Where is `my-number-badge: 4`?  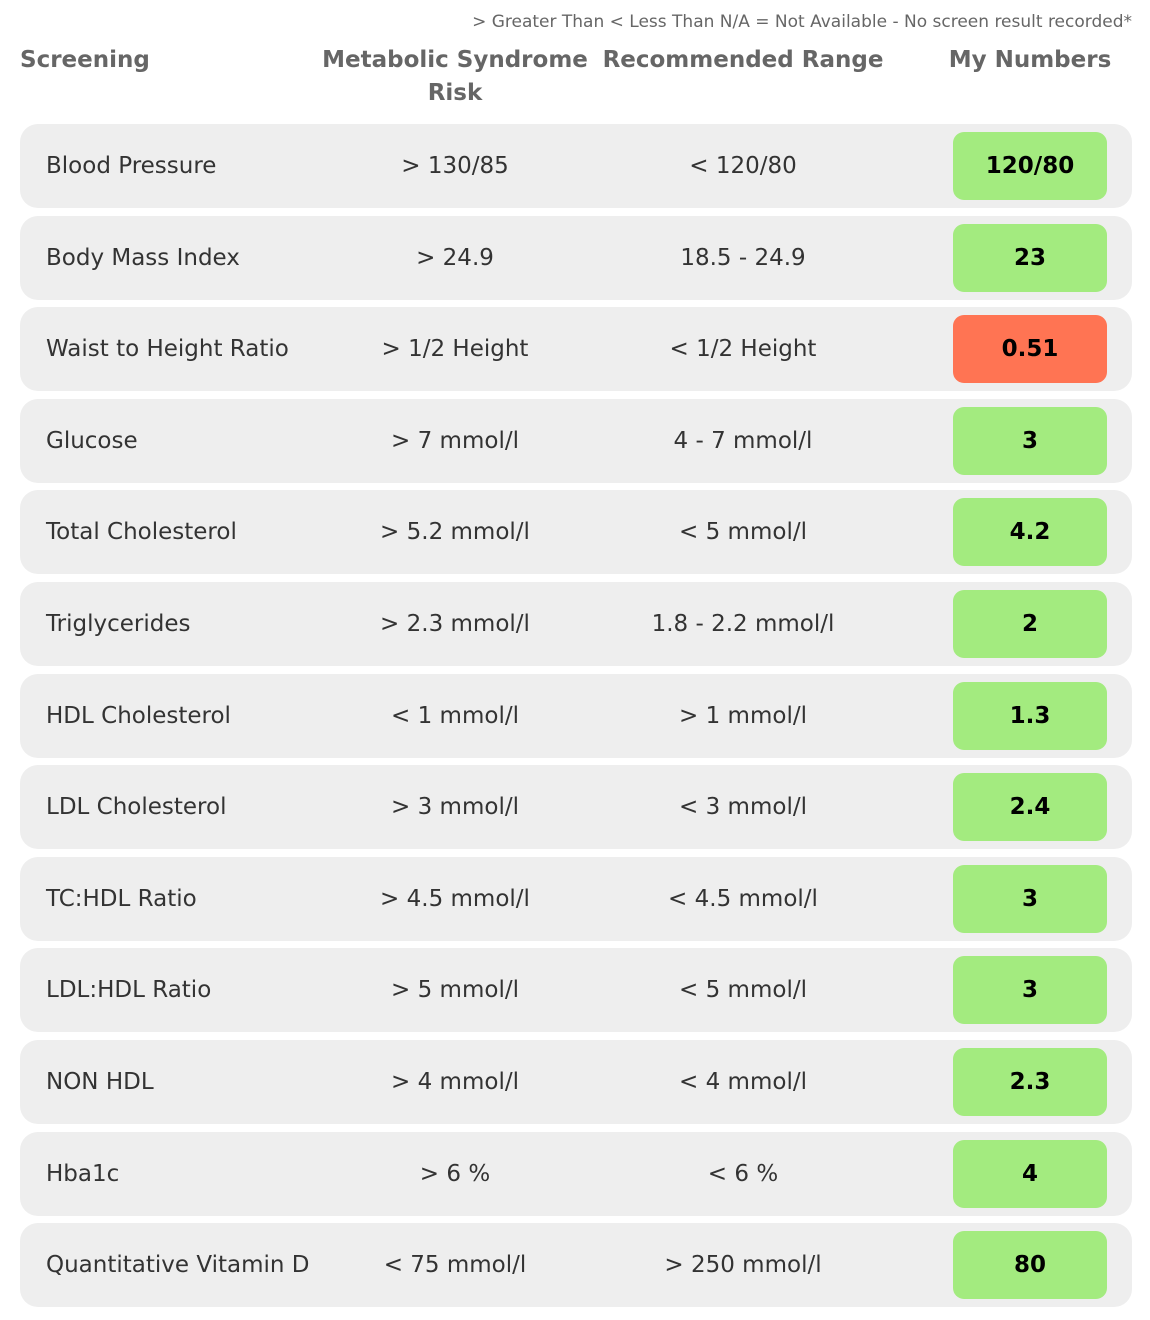 my-number-badge: 4 is located at coordinates (1030, 1173).